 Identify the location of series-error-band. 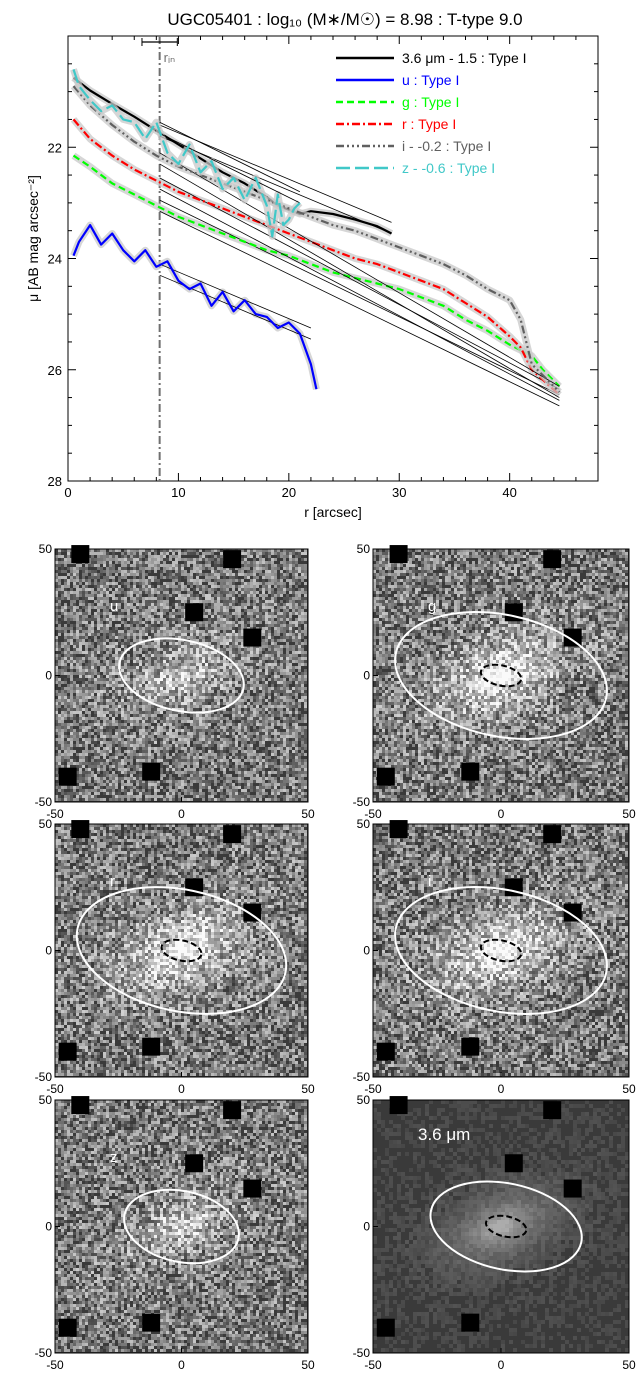
(317, 271).